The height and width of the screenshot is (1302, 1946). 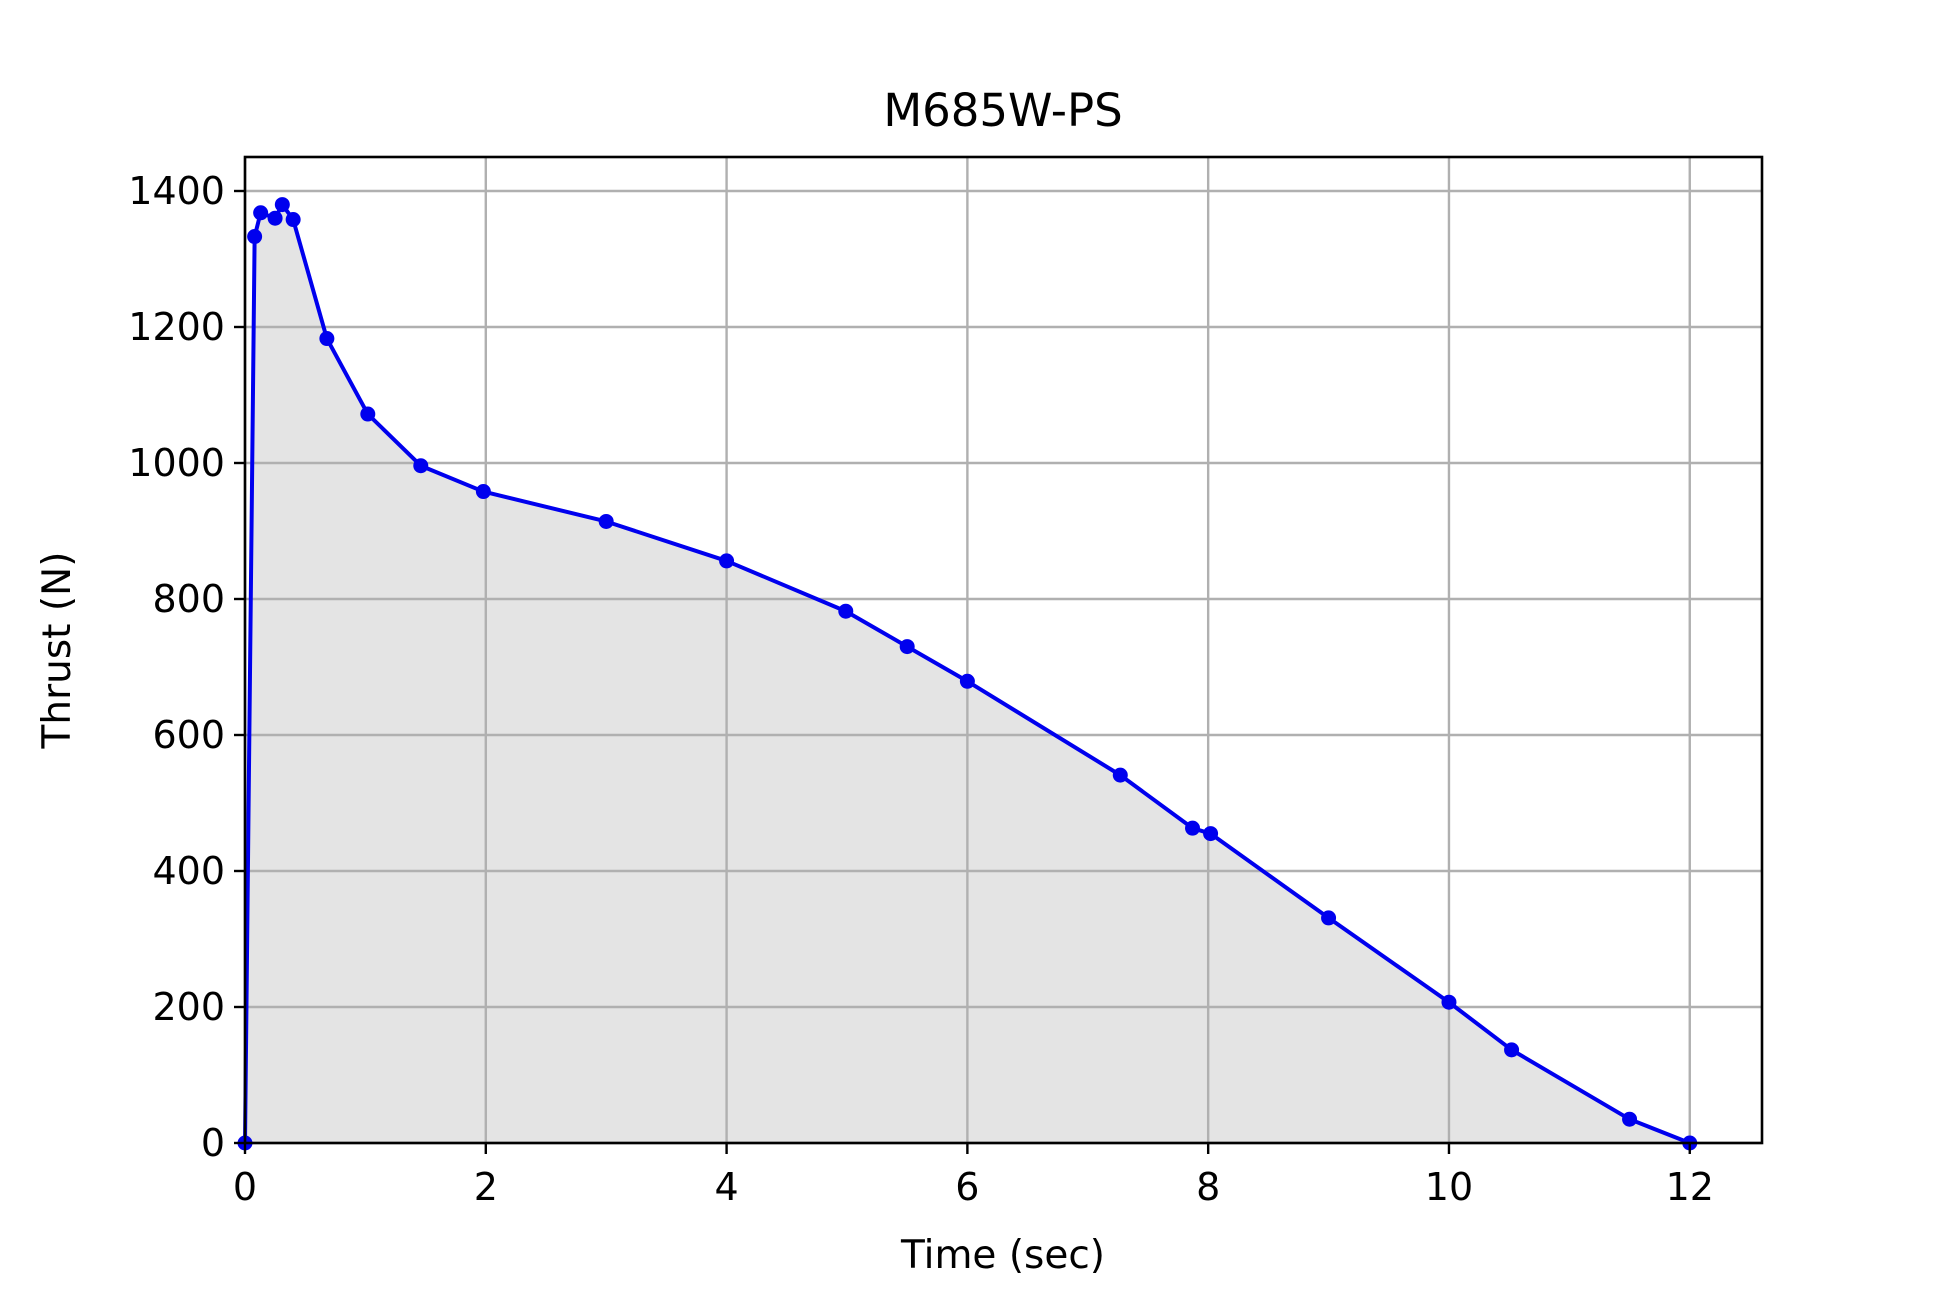 I want to click on x-tick-label: 10, so click(x=1449, y=1187).